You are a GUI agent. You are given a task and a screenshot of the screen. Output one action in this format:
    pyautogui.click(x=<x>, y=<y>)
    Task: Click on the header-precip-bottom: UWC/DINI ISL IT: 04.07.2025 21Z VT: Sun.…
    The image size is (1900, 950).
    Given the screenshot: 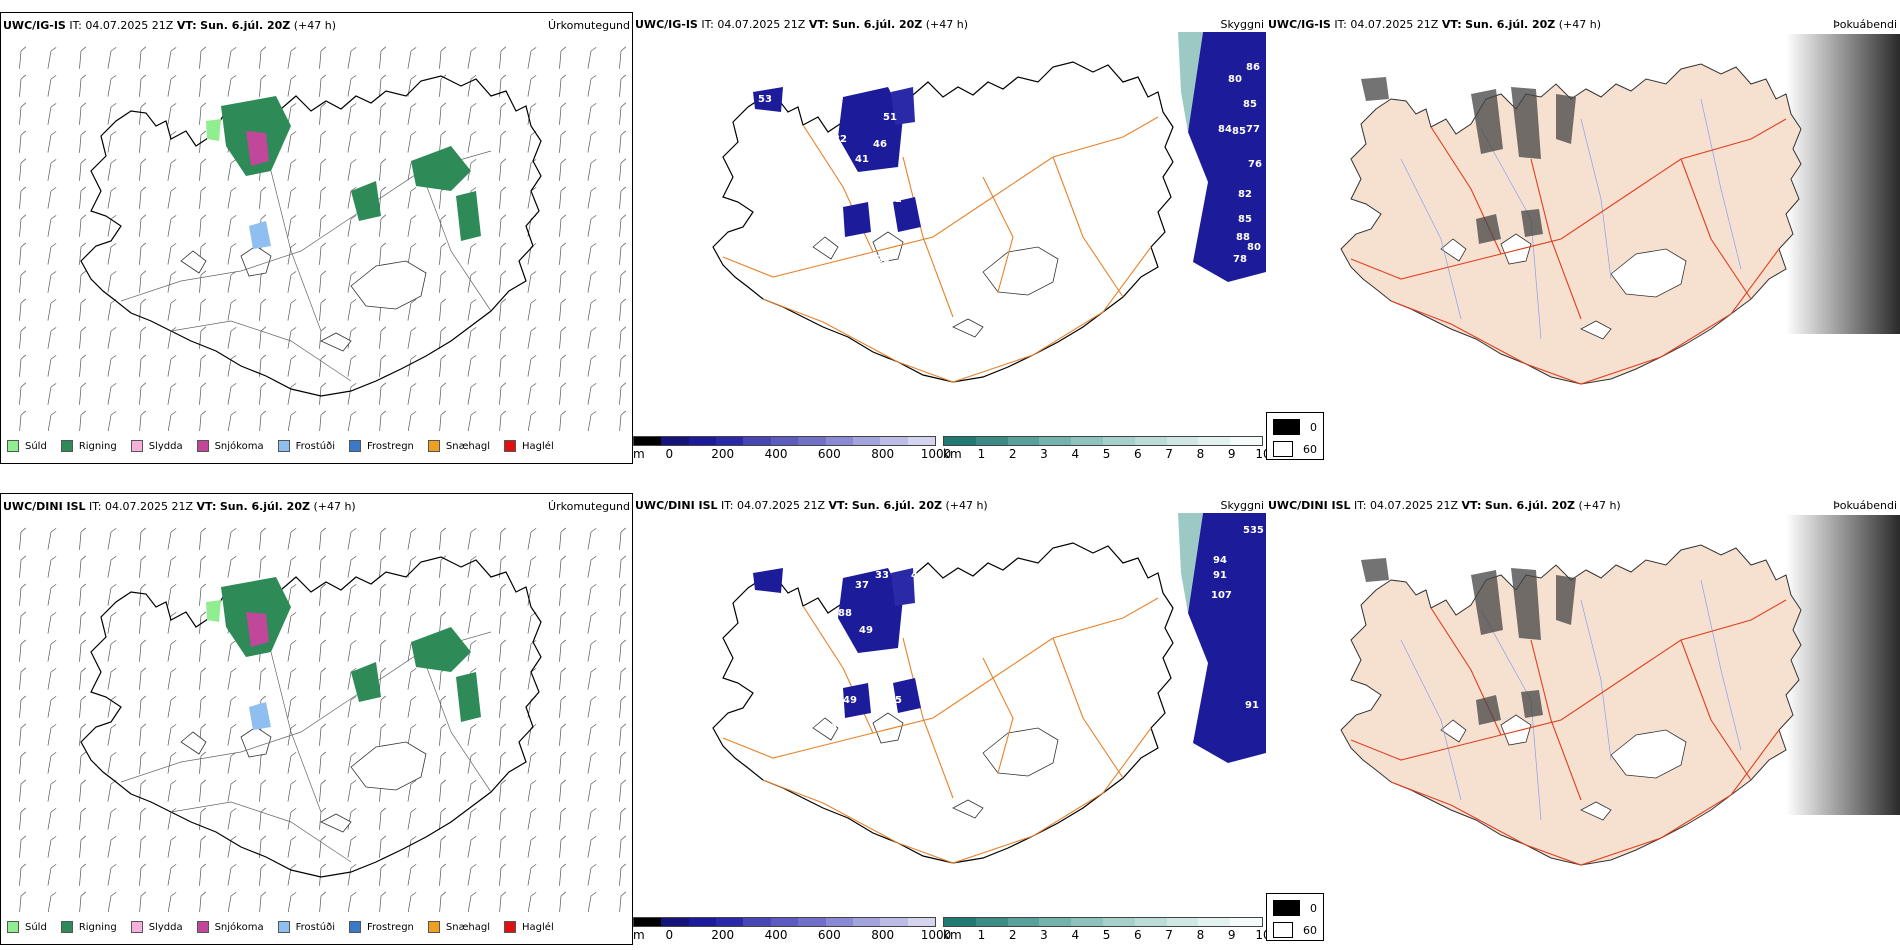 What is the action you would take?
    pyautogui.click(x=179, y=506)
    